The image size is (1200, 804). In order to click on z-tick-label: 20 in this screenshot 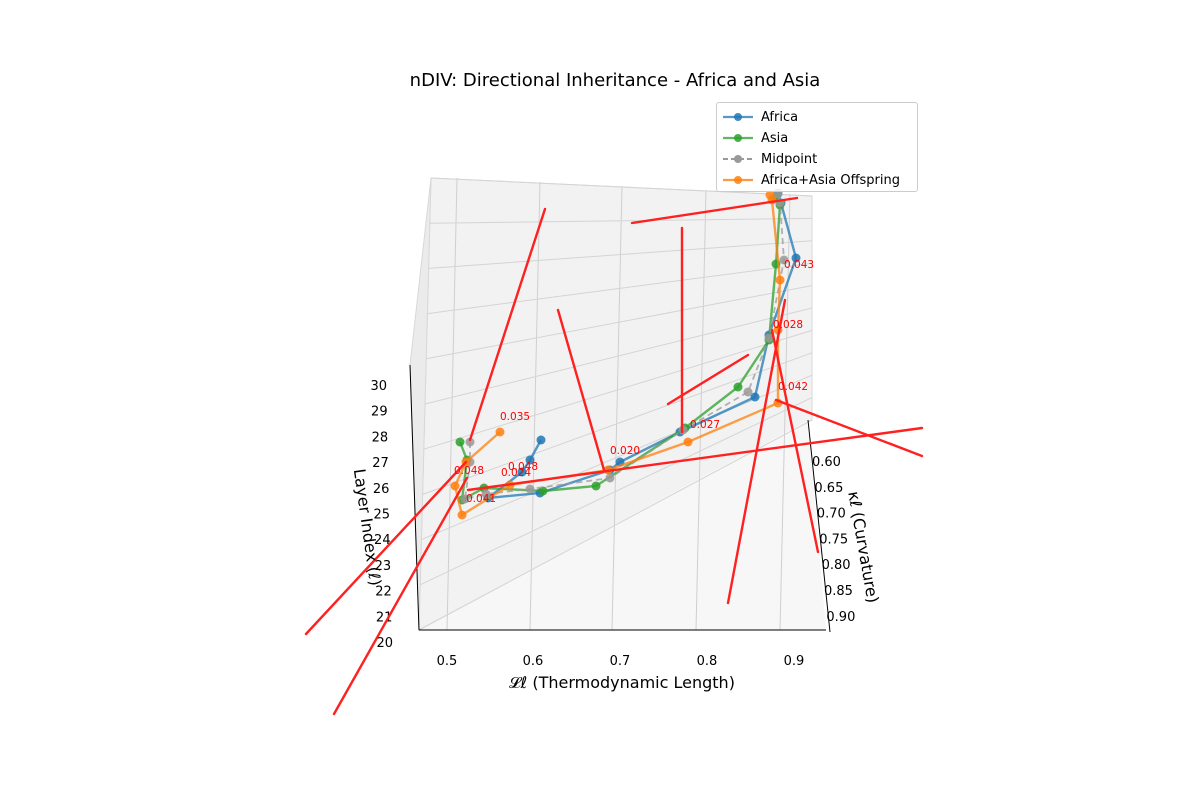, I will do `click(384, 643)`.